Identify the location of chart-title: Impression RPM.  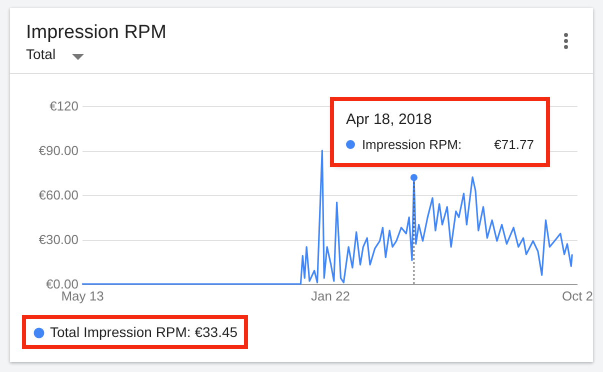
(96, 33).